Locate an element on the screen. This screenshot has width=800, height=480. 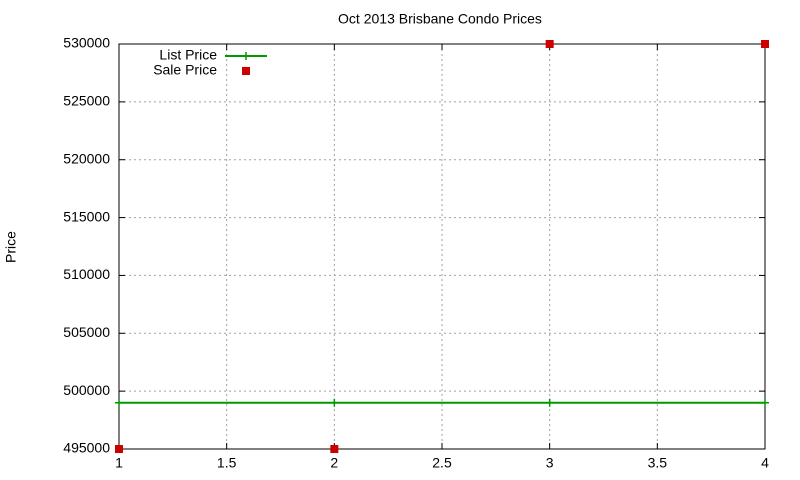
x-tick-label: 1.5 is located at coordinates (227, 463).